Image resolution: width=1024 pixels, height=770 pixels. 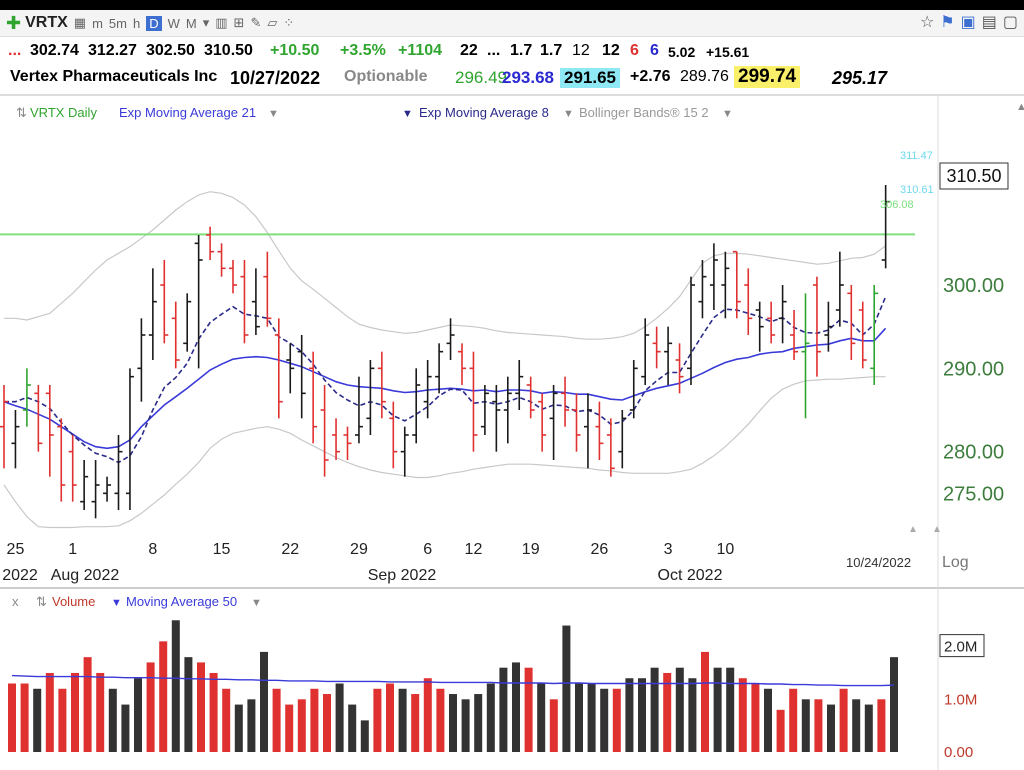 I want to click on legend-ema8: Exp Moving Average 8, so click(x=484, y=112).